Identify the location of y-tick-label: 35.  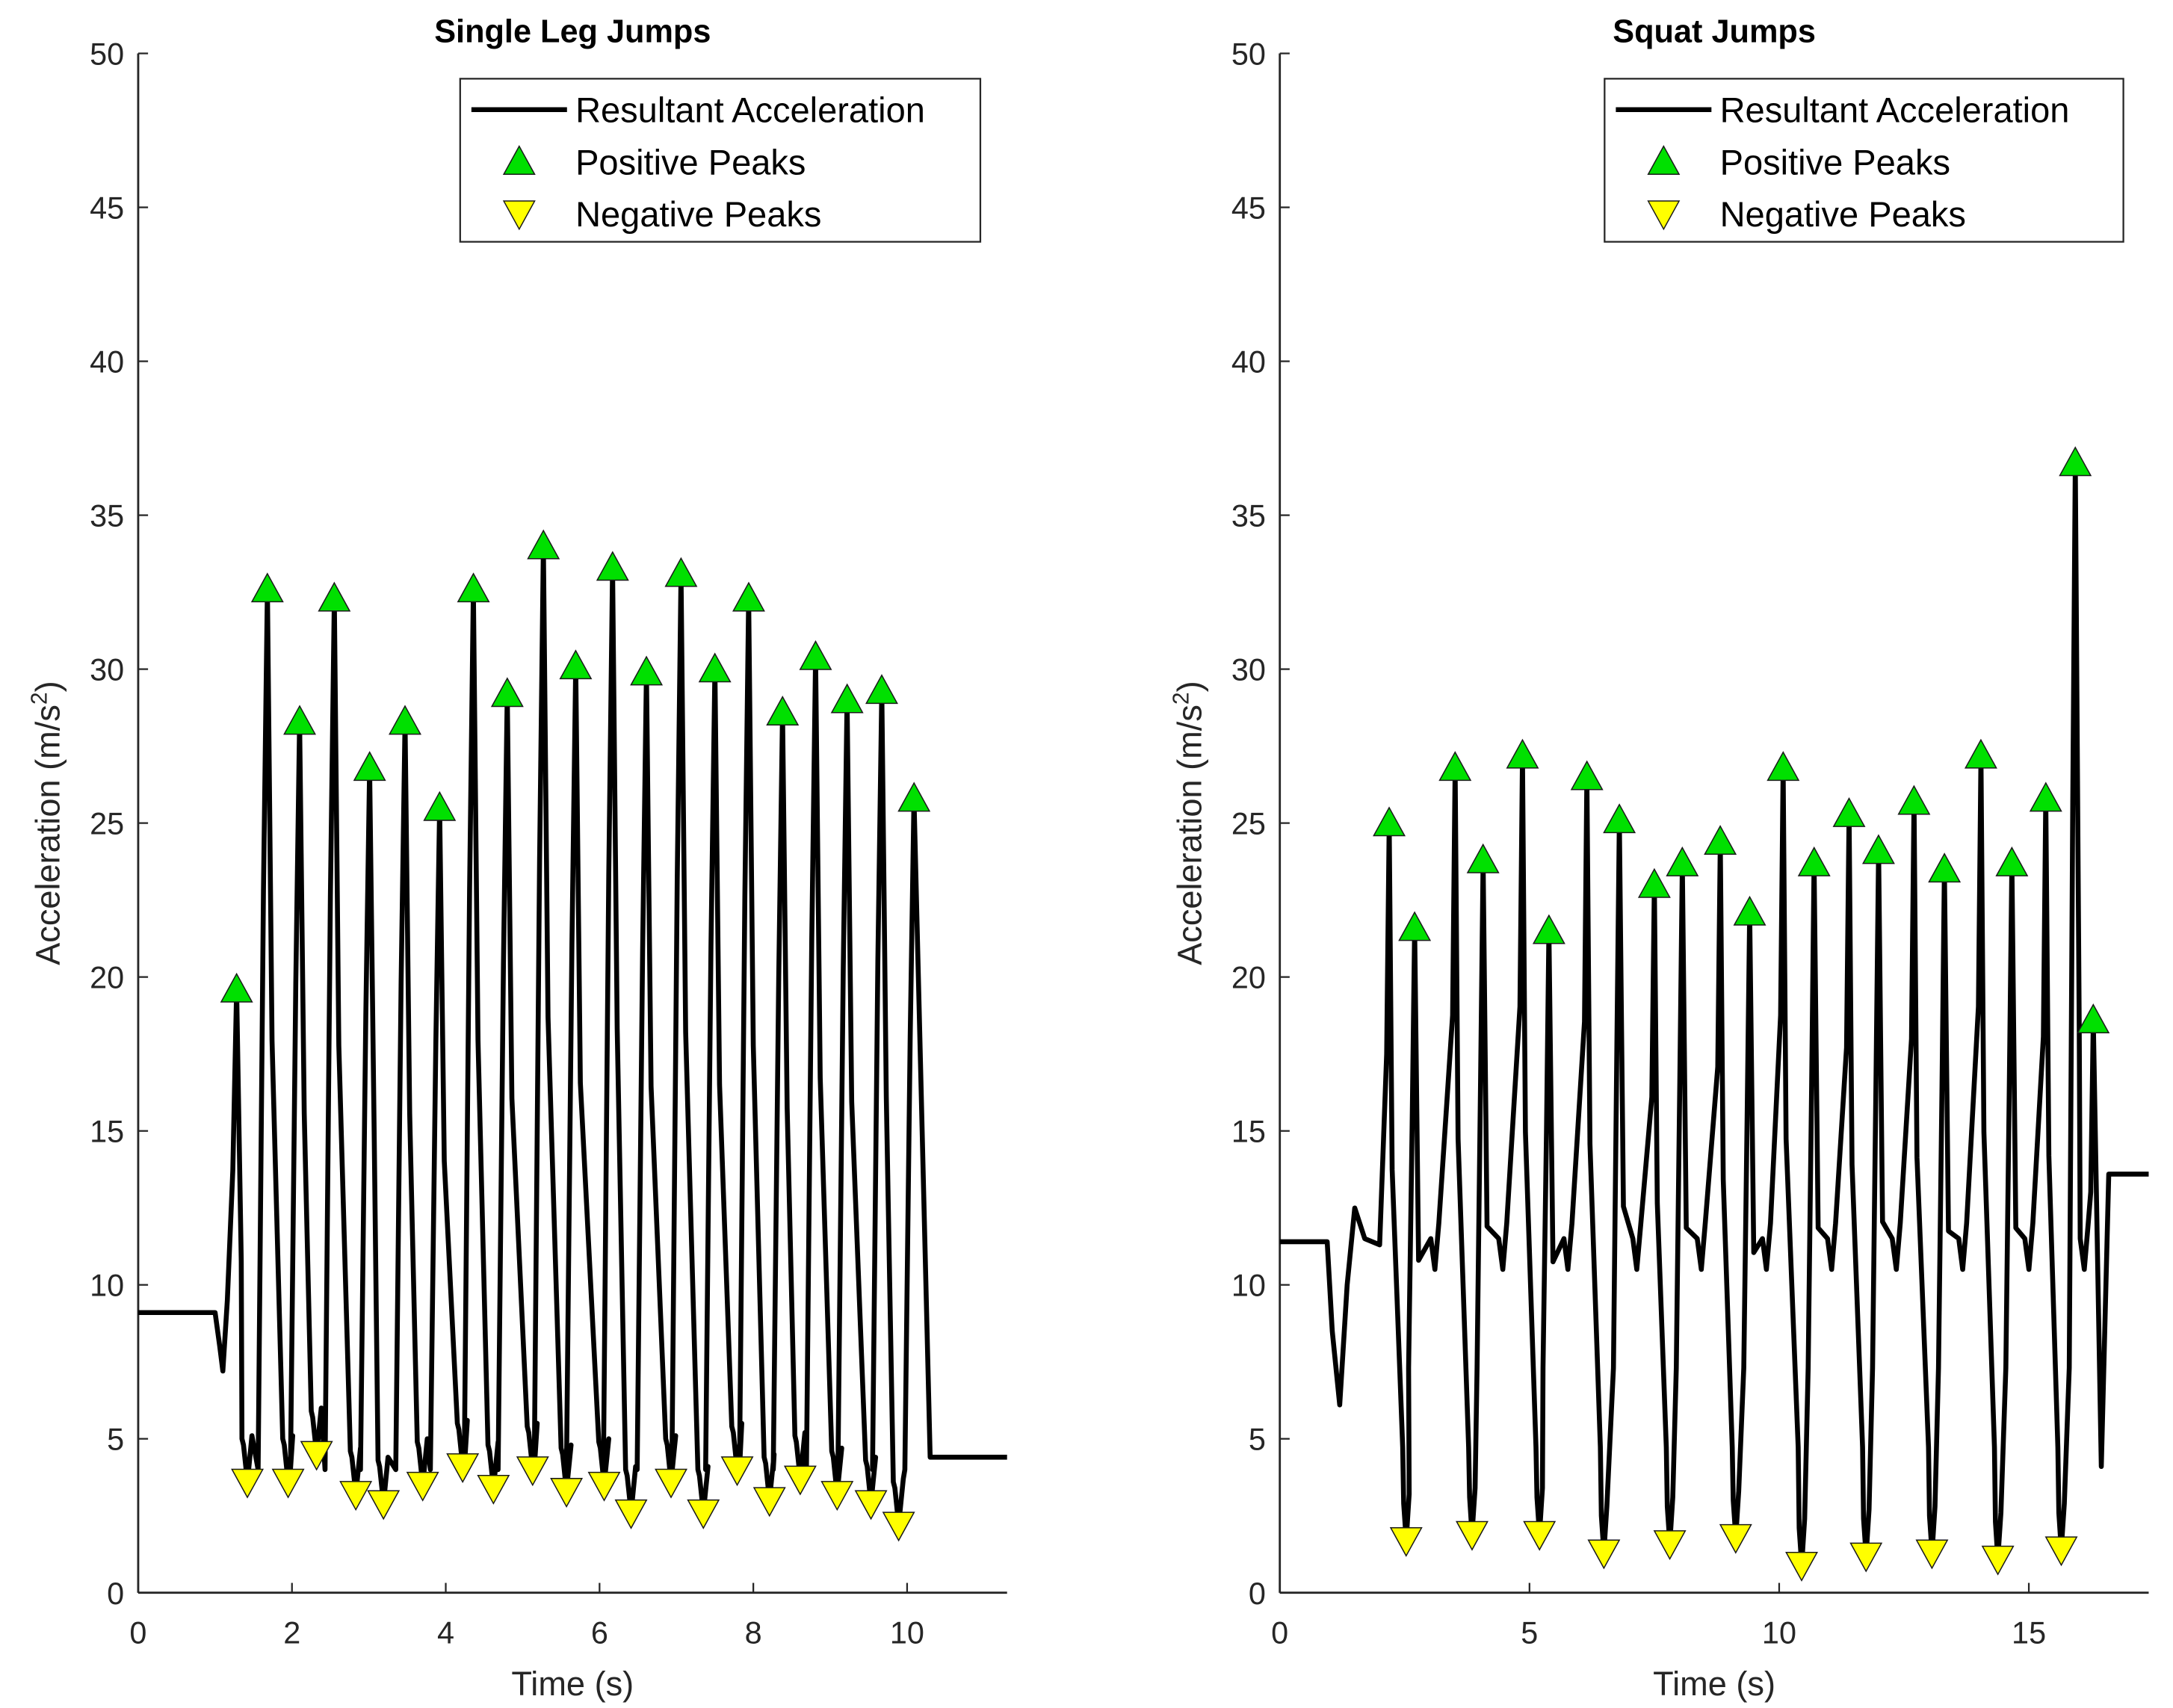
(1248, 516).